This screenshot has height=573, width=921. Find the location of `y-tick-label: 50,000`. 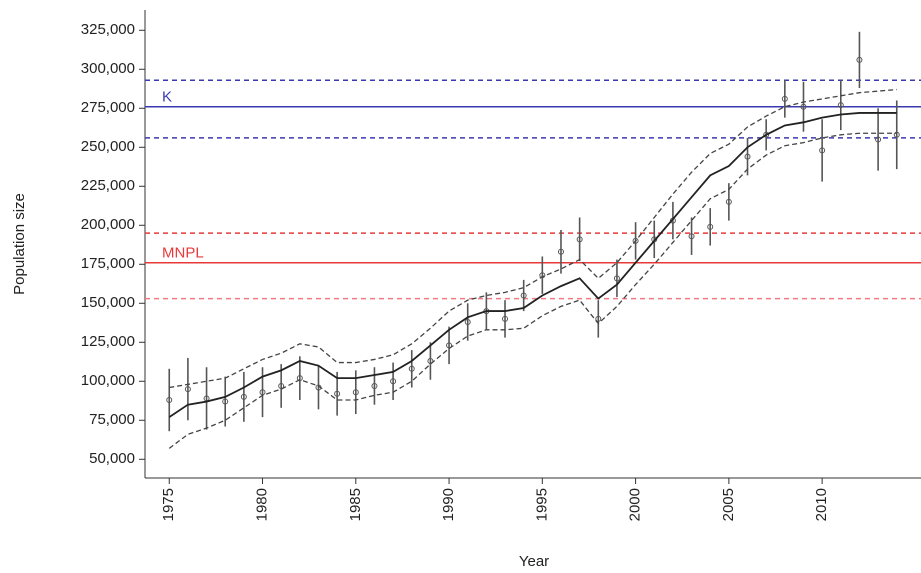

y-tick-label: 50,000 is located at coordinates (112, 458).